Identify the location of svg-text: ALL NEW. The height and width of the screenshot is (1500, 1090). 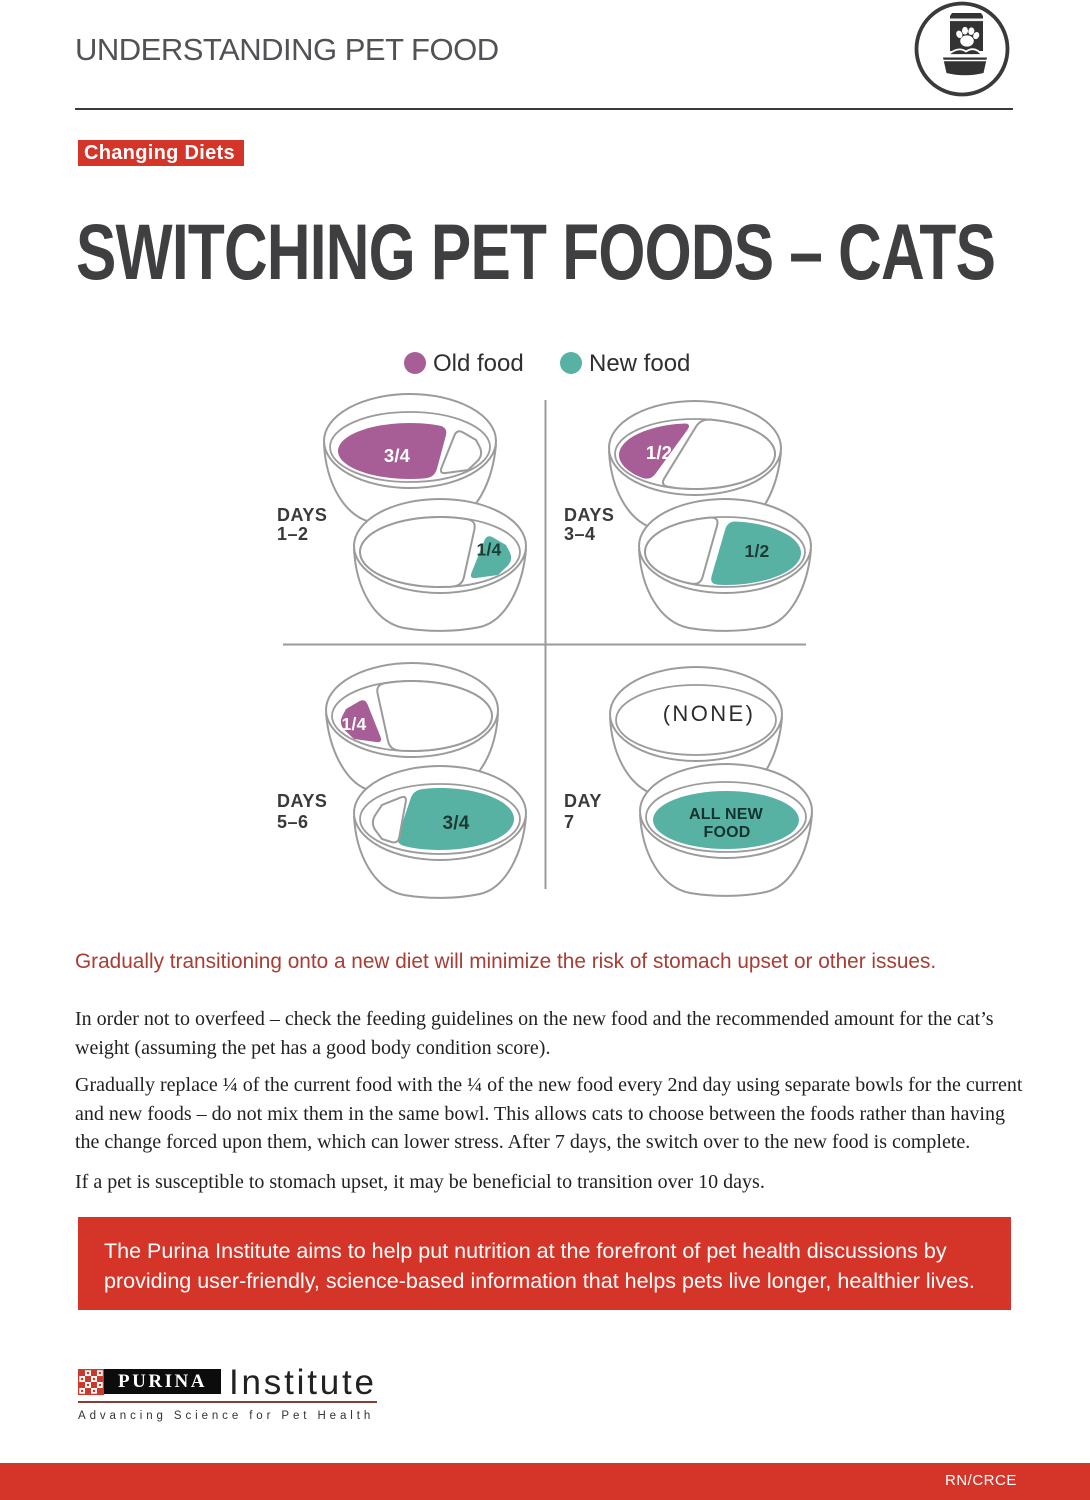
(726, 814).